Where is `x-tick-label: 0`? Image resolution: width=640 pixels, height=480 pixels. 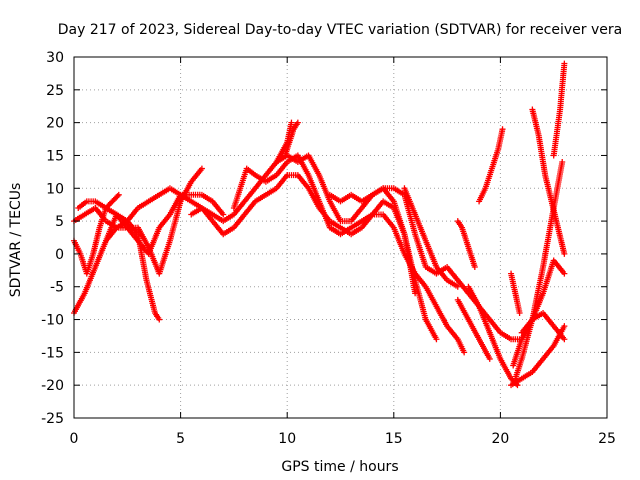
x-tick-label: 0 is located at coordinates (74, 439).